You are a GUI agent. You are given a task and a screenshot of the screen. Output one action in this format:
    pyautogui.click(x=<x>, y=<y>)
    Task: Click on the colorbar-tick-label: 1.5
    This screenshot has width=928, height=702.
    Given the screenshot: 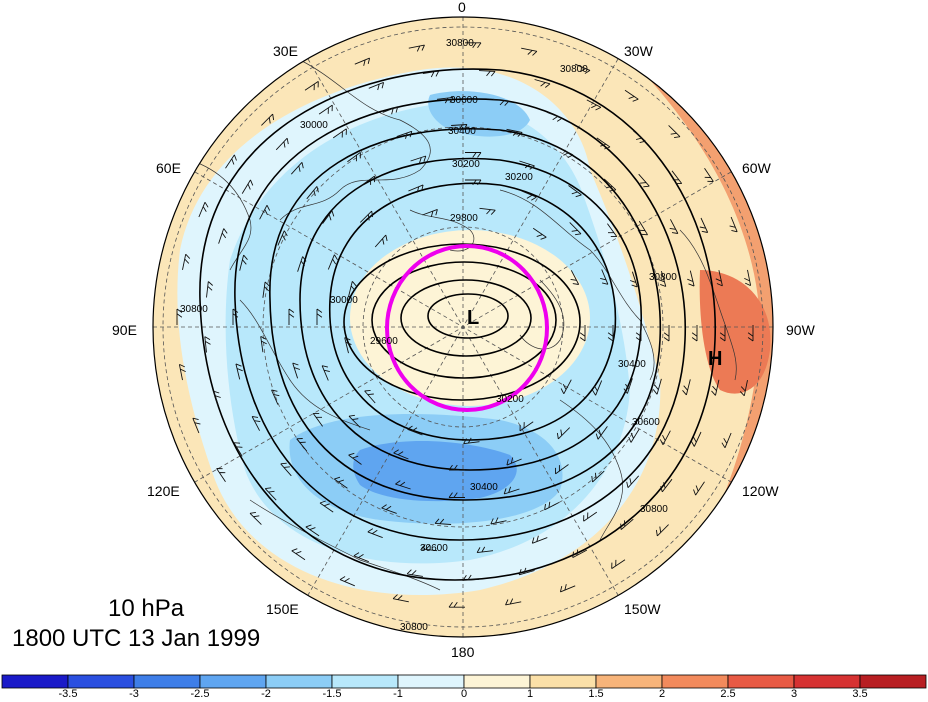 What is the action you would take?
    pyautogui.click(x=596, y=694)
    